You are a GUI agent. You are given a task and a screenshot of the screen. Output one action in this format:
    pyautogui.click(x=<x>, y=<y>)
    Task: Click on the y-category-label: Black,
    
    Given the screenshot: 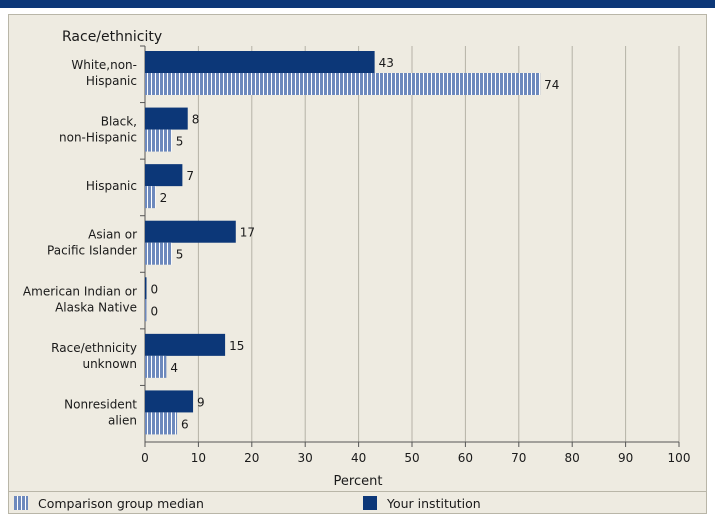 What is the action you would take?
    pyautogui.click(x=119, y=122)
    